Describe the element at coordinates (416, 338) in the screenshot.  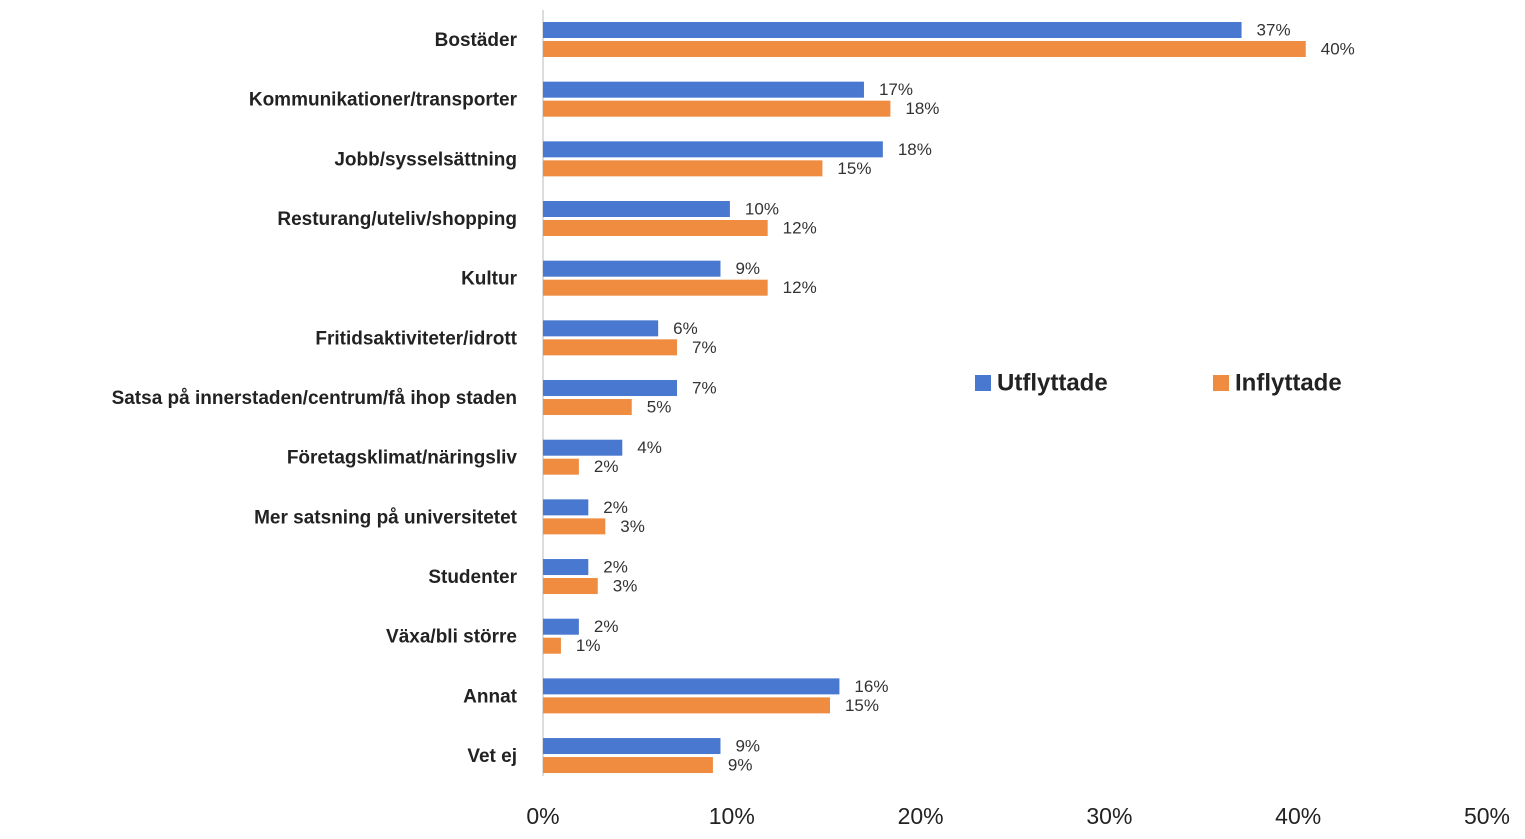
I see `category-label: Fritidsaktiviteter/idrott` at that location.